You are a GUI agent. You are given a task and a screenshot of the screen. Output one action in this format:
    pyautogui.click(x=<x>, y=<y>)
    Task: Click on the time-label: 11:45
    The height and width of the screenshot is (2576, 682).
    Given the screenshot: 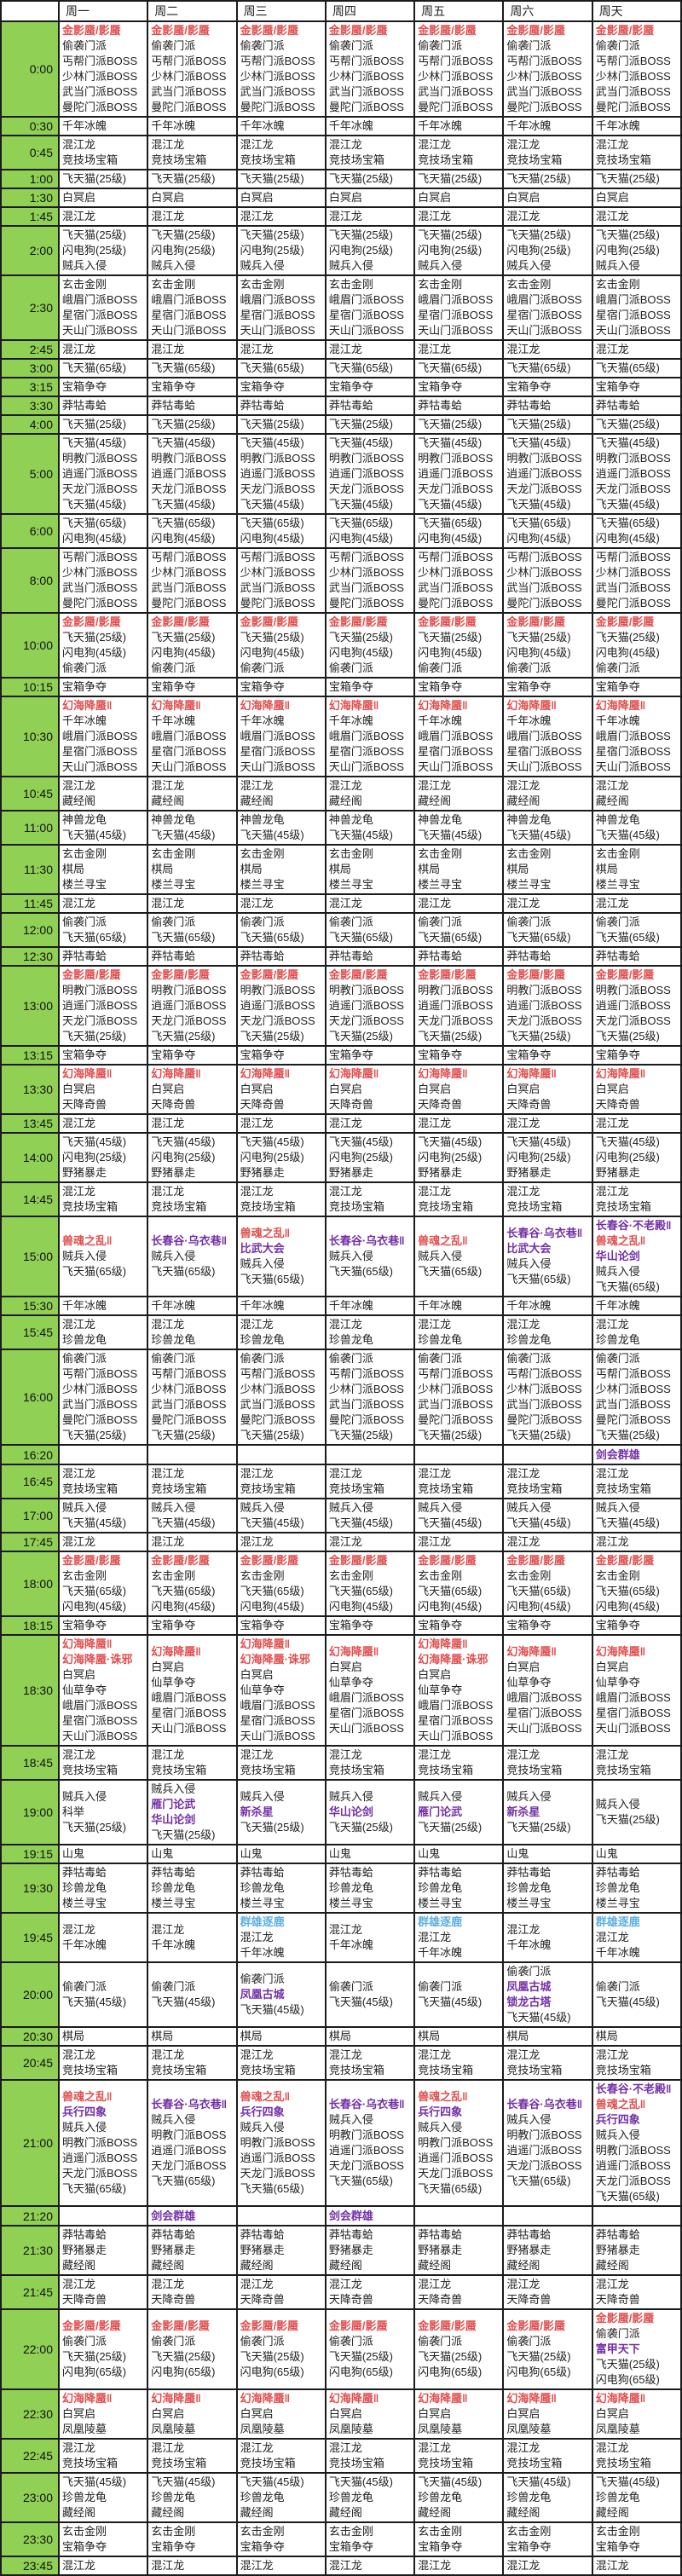 What is the action you would take?
    pyautogui.click(x=30, y=903)
    